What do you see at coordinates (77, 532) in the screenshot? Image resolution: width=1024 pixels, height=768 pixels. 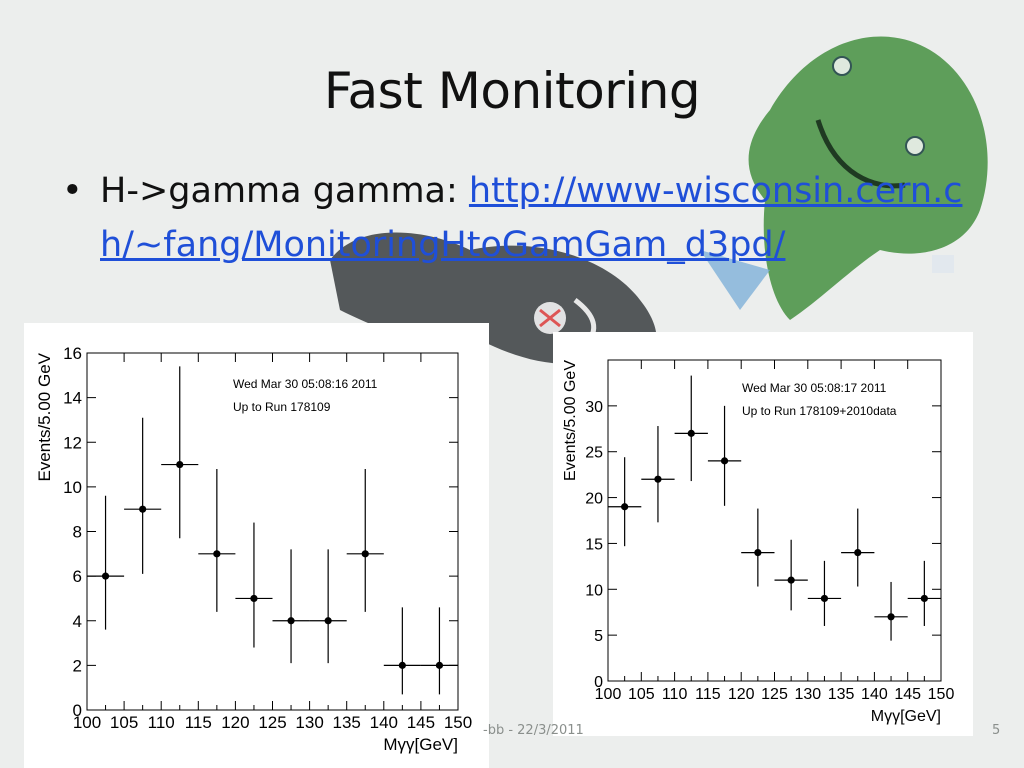 I see `y-tick-label: 8` at bounding box center [77, 532].